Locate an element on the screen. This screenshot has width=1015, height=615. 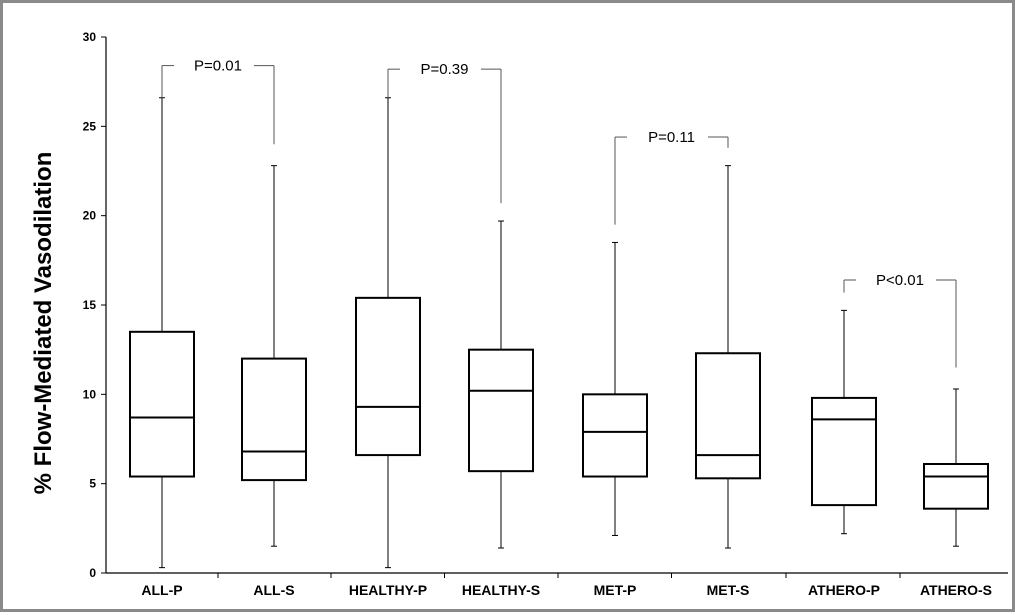
comparison-bracket: P=0.01 is located at coordinates (218, 101).